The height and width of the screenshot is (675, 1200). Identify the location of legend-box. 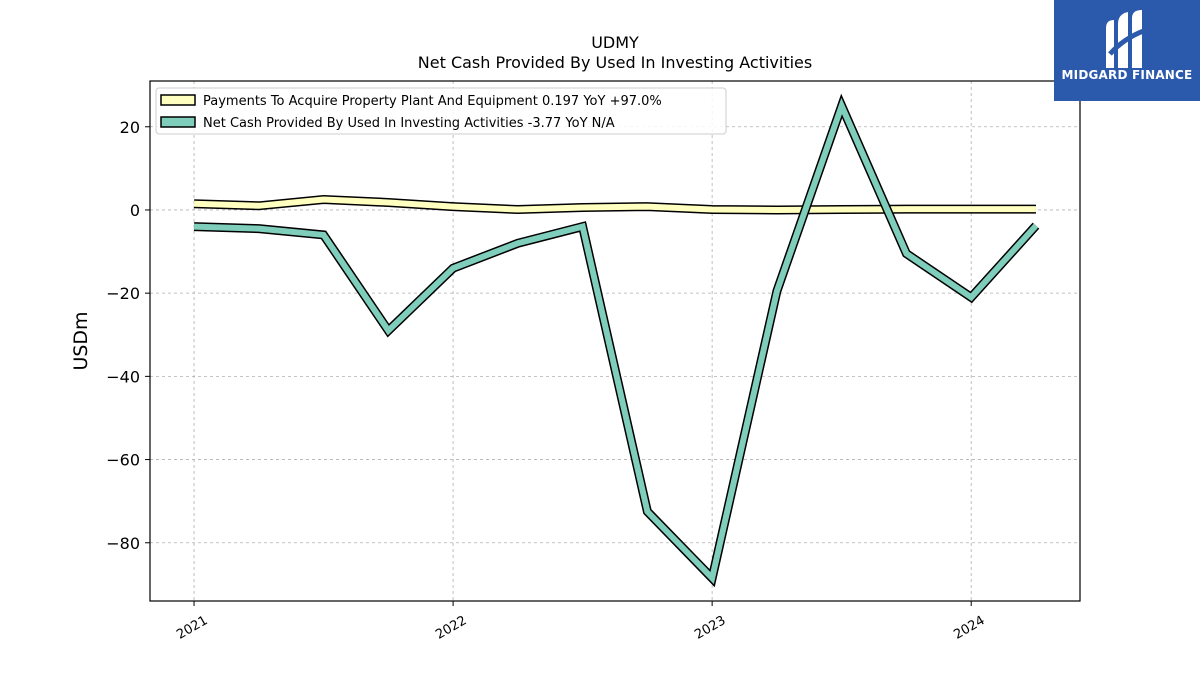
(441, 111).